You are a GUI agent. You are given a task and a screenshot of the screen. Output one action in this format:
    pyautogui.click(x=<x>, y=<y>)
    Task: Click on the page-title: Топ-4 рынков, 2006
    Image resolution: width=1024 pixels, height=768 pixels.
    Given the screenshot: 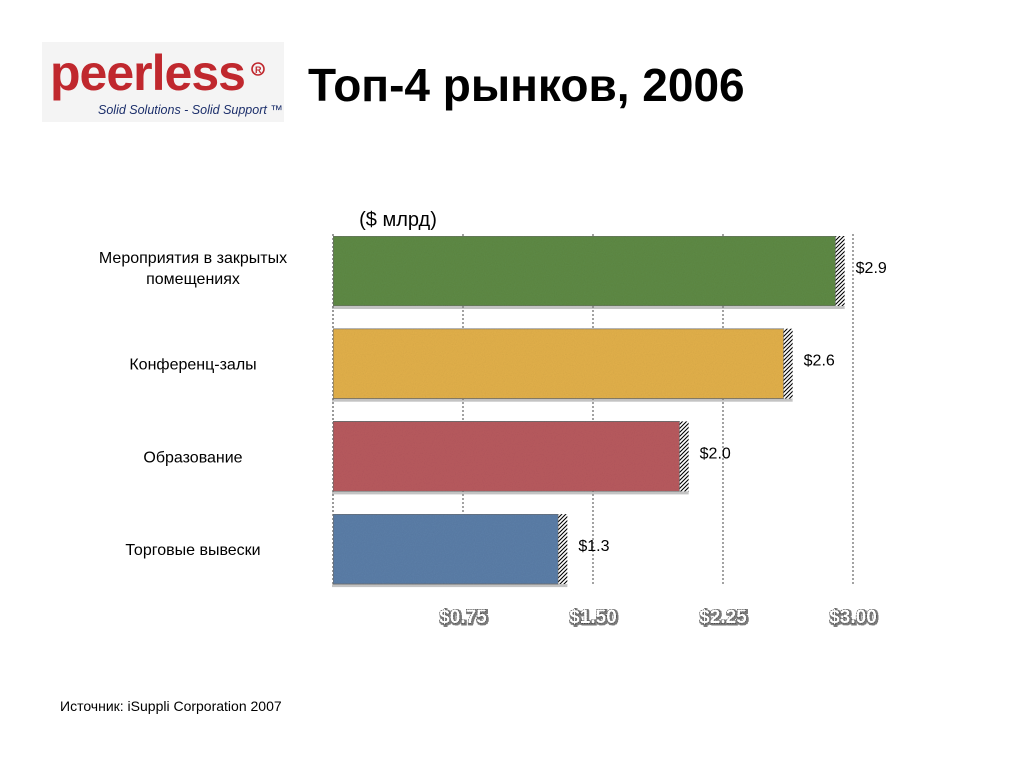 What is the action you would take?
    pyautogui.click(x=526, y=85)
    